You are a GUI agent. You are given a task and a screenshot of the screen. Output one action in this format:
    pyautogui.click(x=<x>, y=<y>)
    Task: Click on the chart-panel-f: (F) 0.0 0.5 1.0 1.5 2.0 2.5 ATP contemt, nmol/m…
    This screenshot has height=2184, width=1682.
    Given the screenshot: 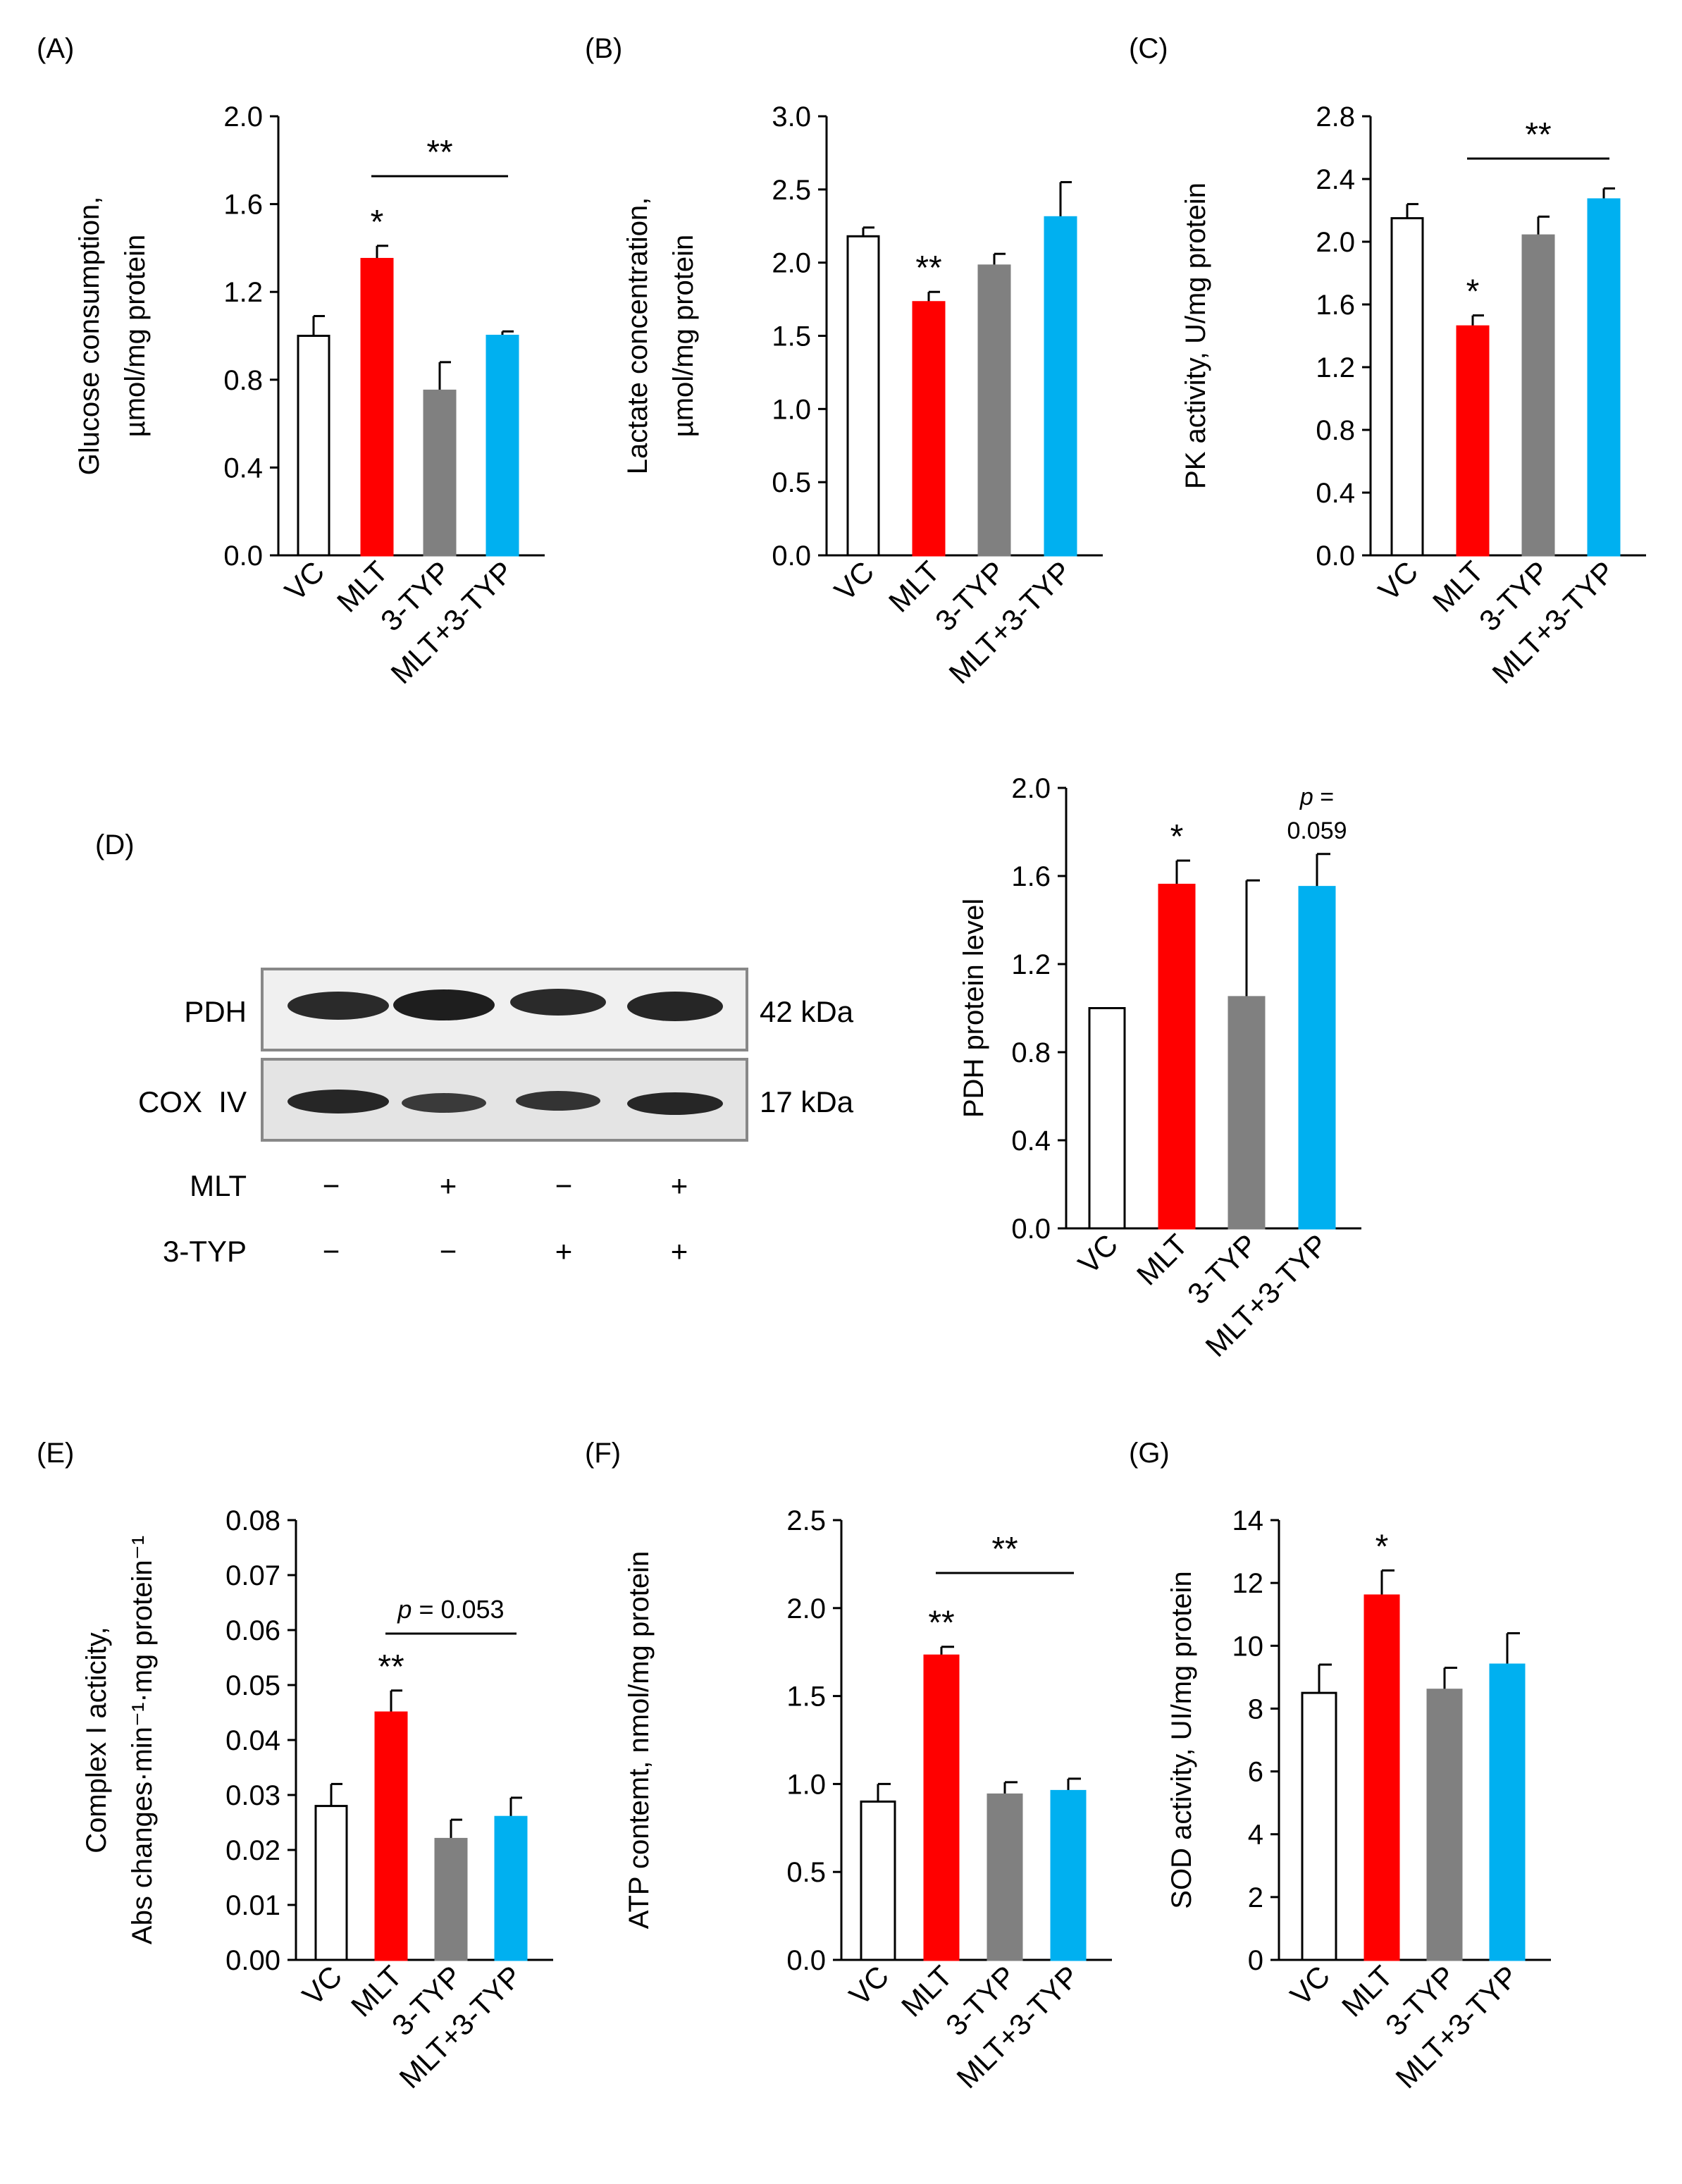 What is the action you would take?
    pyautogui.click(x=848, y=1766)
    